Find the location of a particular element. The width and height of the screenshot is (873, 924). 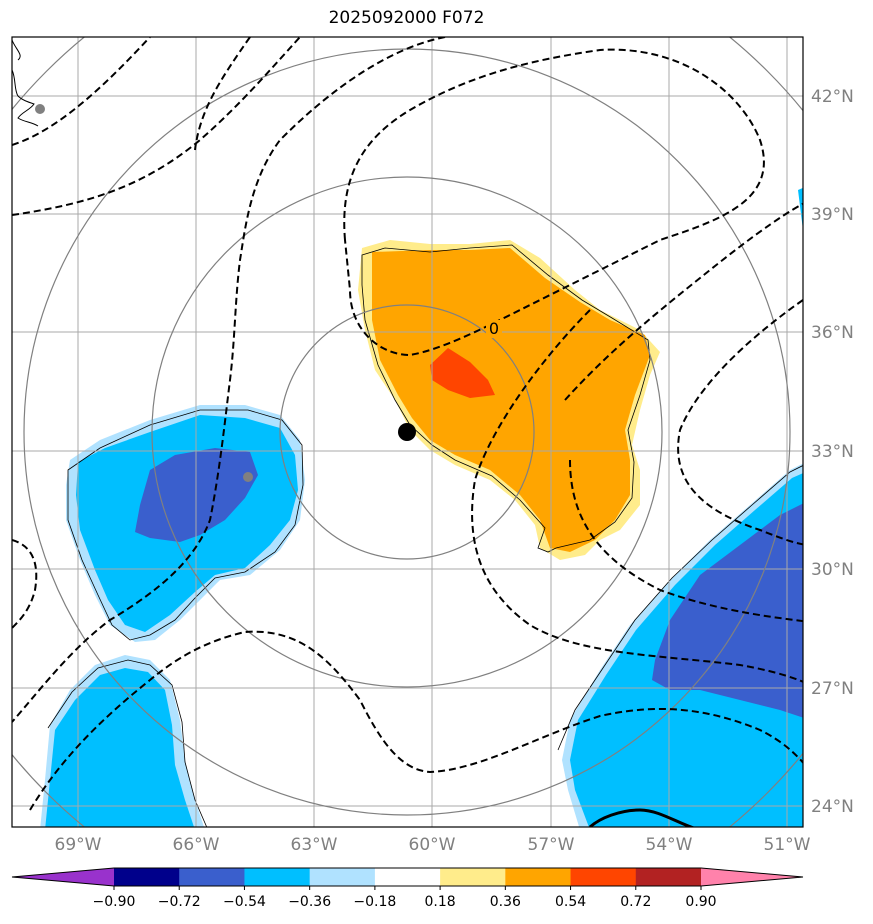

colorbar-label: 0.54 is located at coordinates (570, 902).